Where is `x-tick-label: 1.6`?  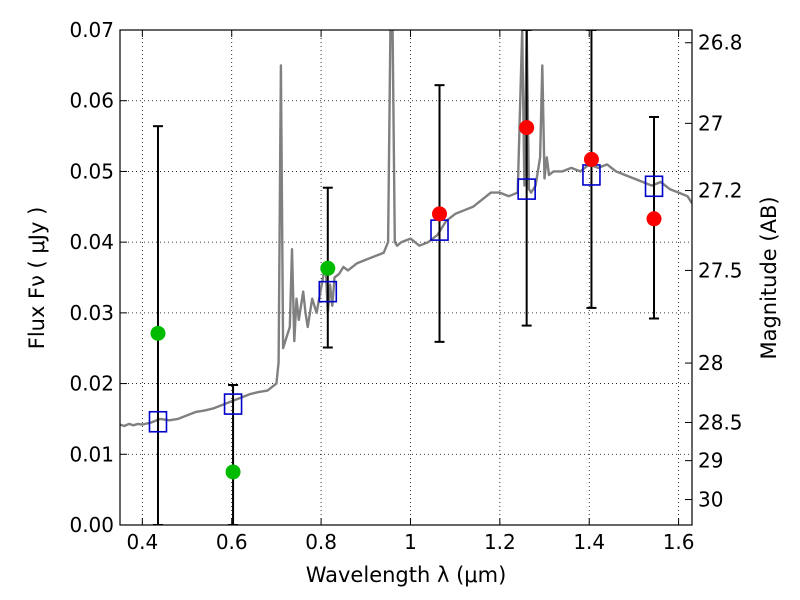
x-tick-label: 1.6 is located at coordinates (679, 542).